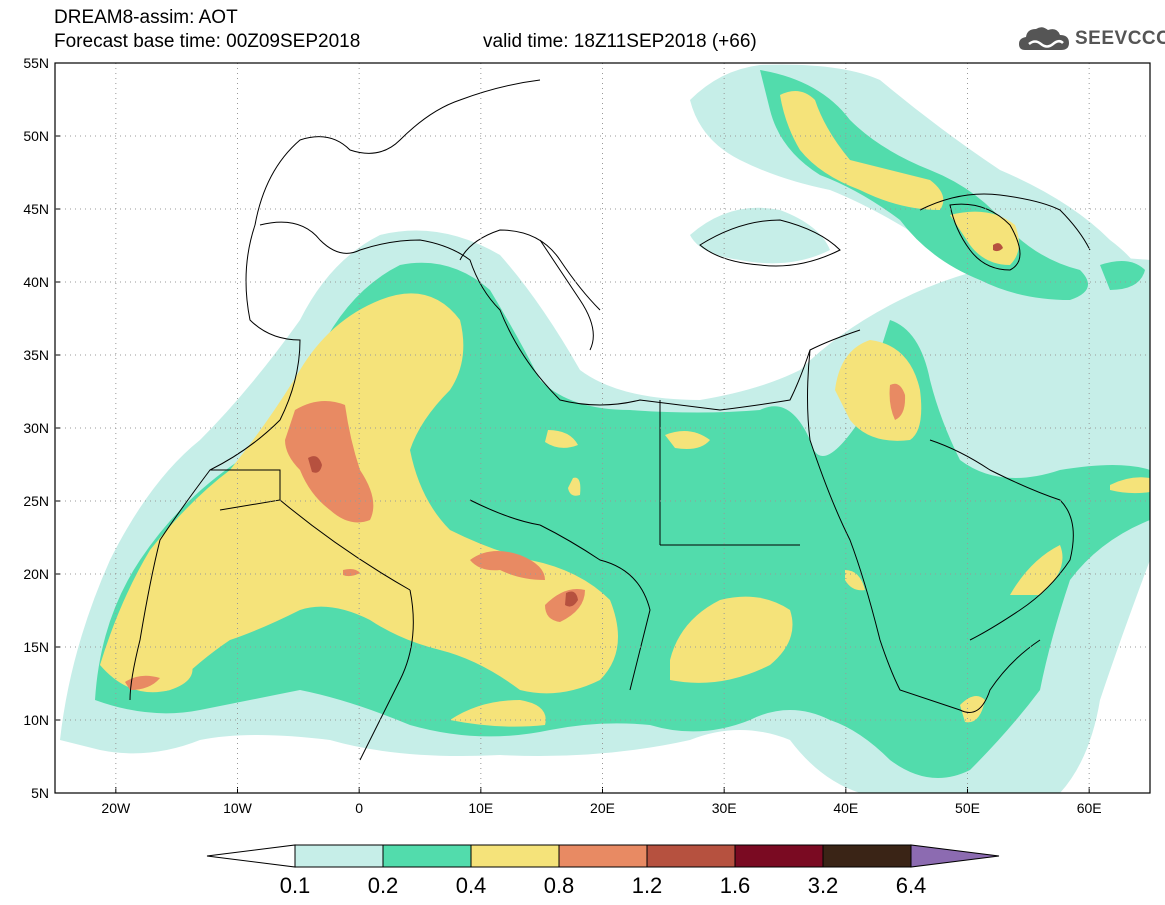 The height and width of the screenshot is (905, 1165). Describe the element at coordinates (359, 808) in the screenshot. I see `lon-label: 0` at that location.